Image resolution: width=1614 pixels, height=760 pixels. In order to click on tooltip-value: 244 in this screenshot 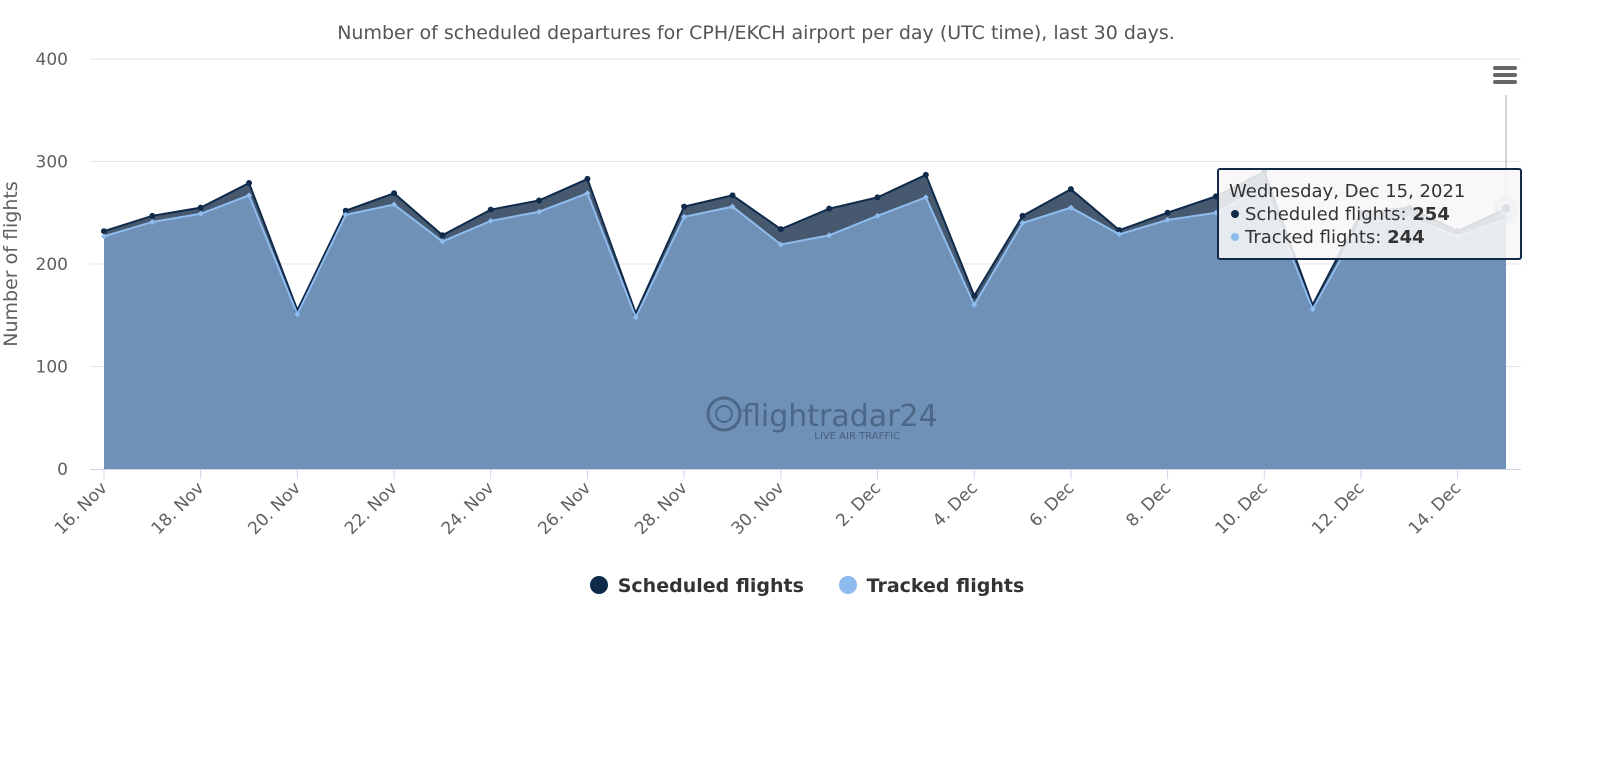, I will do `click(1406, 237)`.